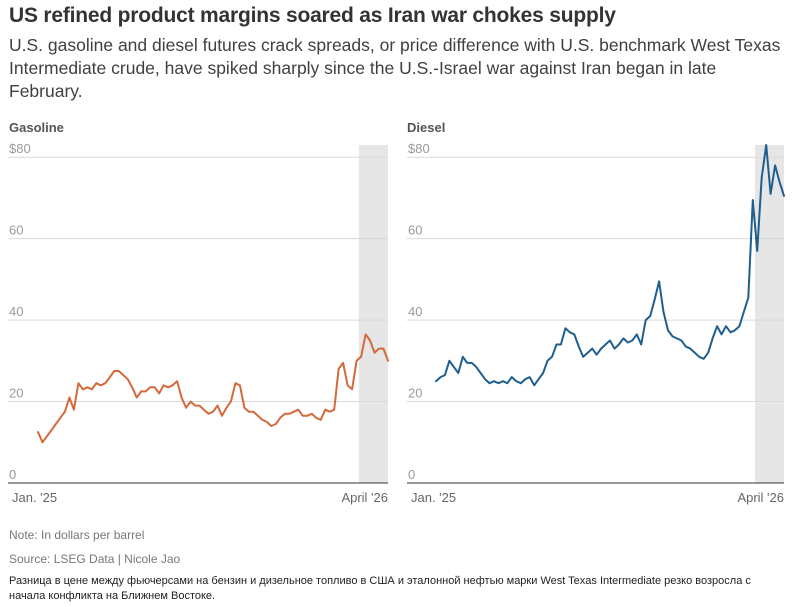 Image resolution: width=792 pixels, height=607 pixels. What do you see at coordinates (760, 497) in the screenshot?
I see `diesel-xtick-label-end: April '26` at bounding box center [760, 497].